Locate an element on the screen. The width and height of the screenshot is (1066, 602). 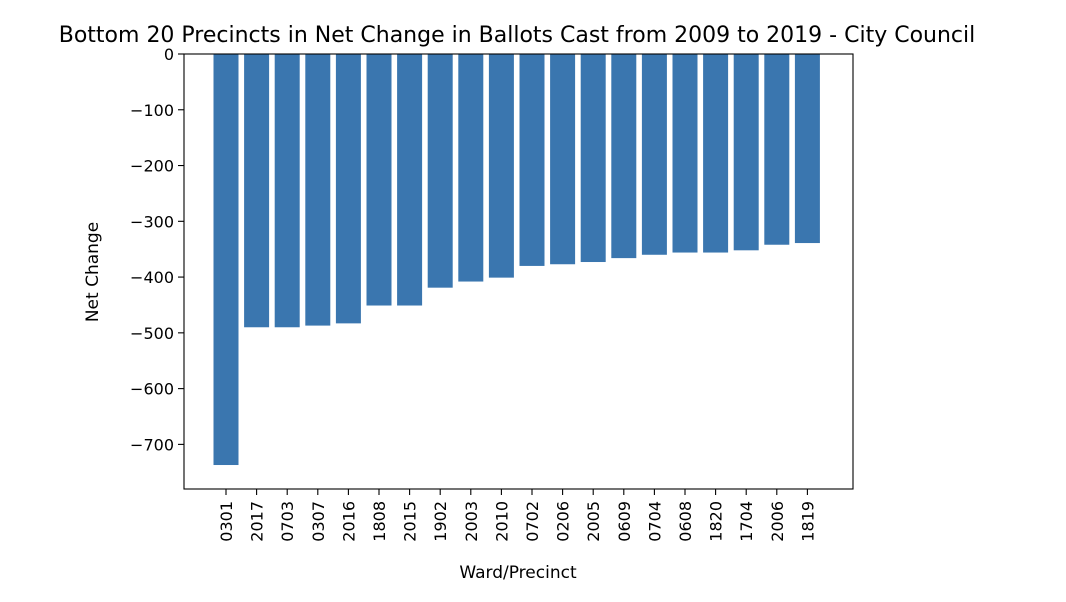
x-tick-label: 2003 is located at coordinates (471, 521).